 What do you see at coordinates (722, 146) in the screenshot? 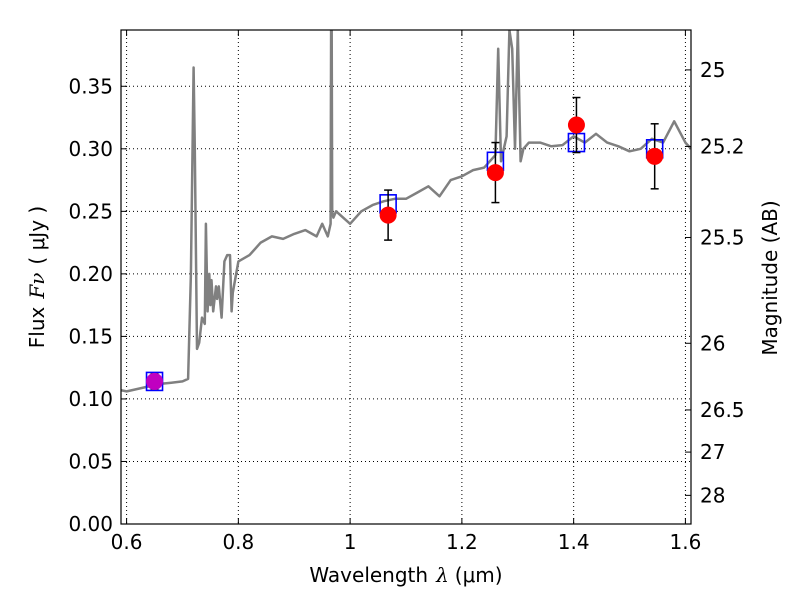
I see `y2-tick-label: 25.2` at bounding box center [722, 146].